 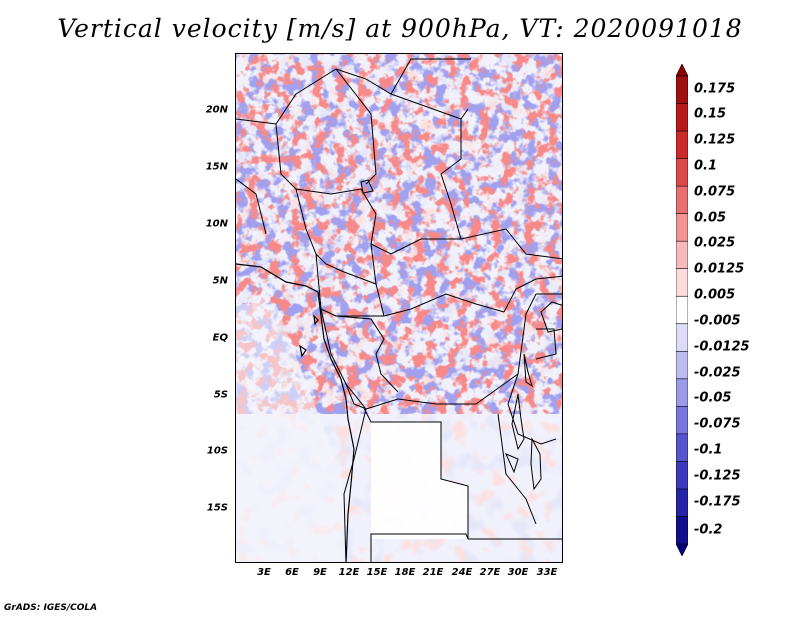 What do you see at coordinates (547, 572) in the screenshot?
I see `lon-label-33e: 33E` at bounding box center [547, 572].